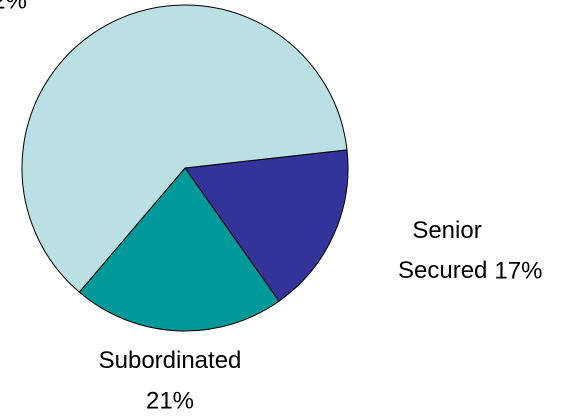 This screenshot has width=565, height=419. Describe the element at coordinates (442, 250) in the screenshot. I see `slice-label: Senior Secured` at that location.